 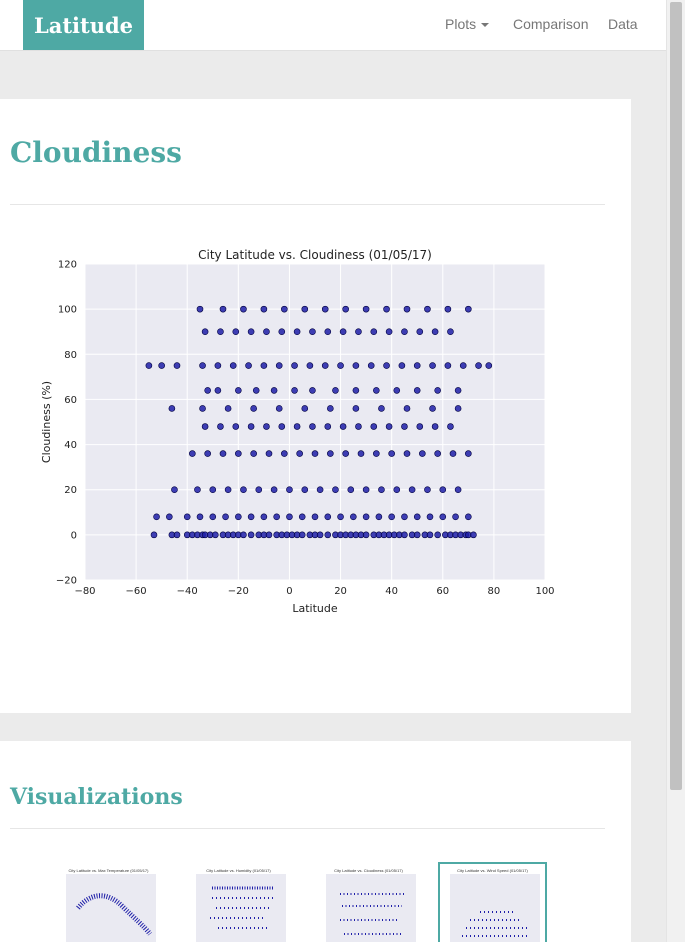 I want to click on thumbnail-wind-speed: City Latitude vs. Wind Speed (01/05/17), so click(x=492, y=902).